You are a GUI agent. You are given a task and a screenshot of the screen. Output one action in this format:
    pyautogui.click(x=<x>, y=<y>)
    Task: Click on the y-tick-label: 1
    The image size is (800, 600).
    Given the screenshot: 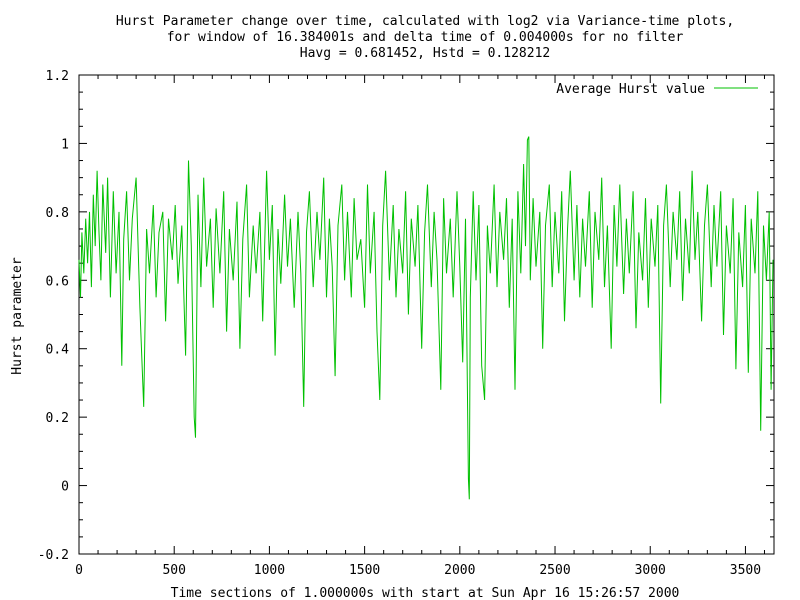 What is the action you would take?
    pyautogui.click(x=65, y=144)
    